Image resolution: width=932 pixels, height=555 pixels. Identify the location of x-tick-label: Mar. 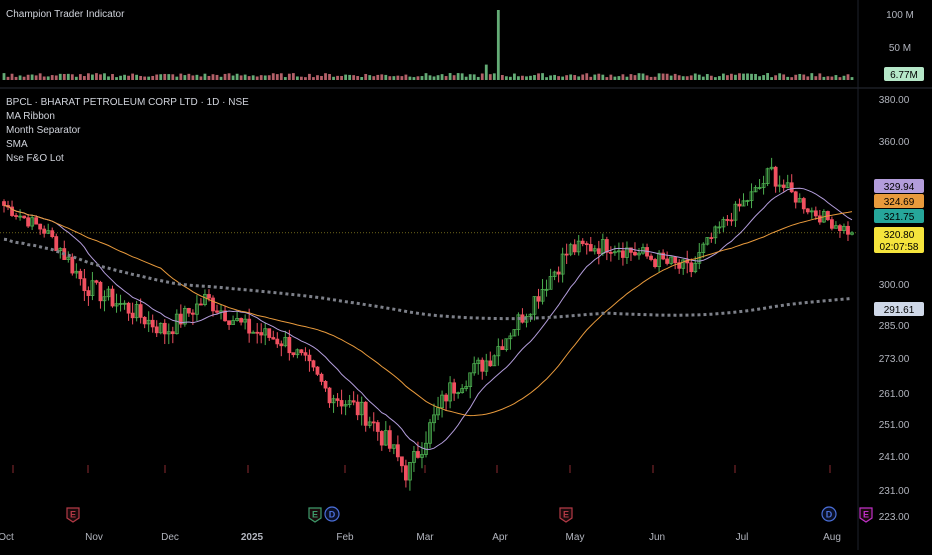
(425, 537).